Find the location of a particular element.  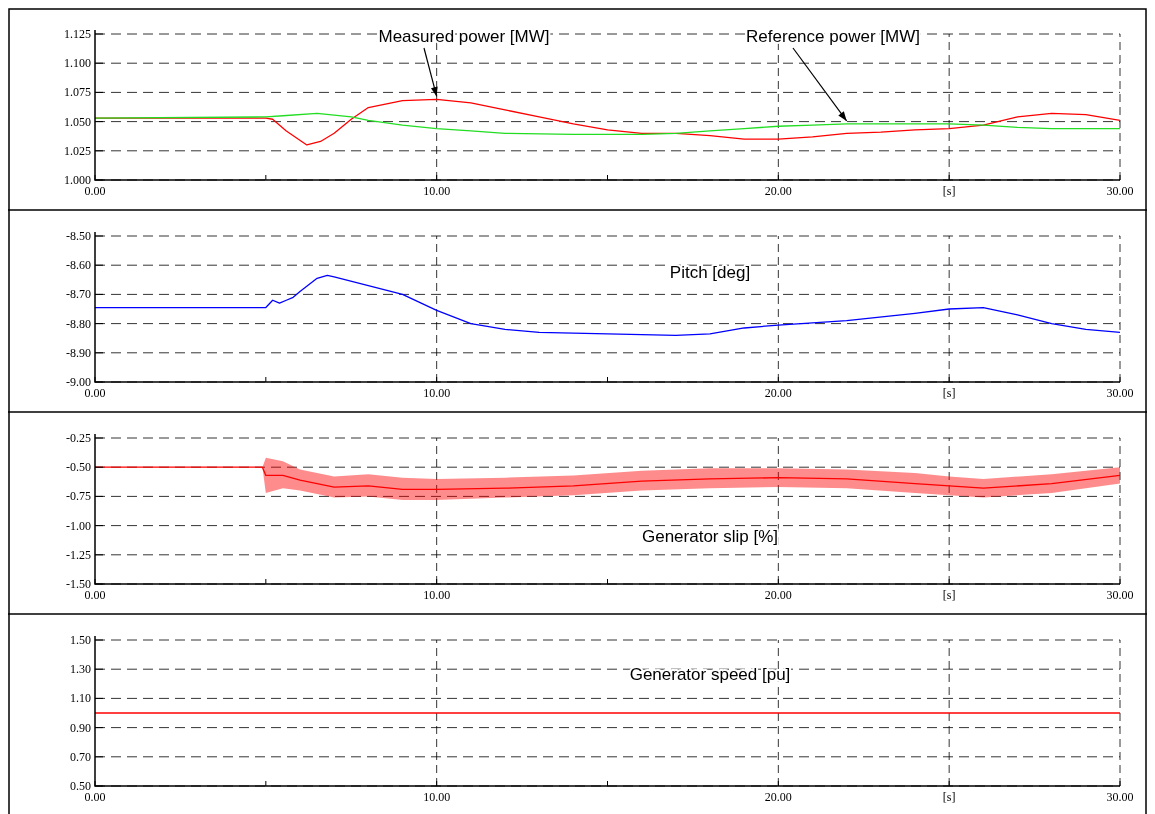

series-label: Generator speed [pu] is located at coordinates (710, 674).